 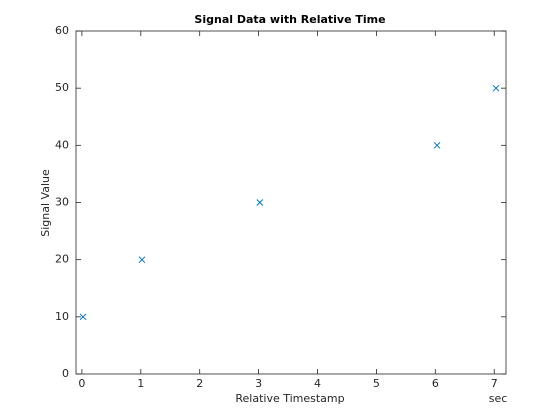 What do you see at coordinates (494, 383) in the screenshot?
I see `x-tick-label: 7` at bounding box center [494, 383].